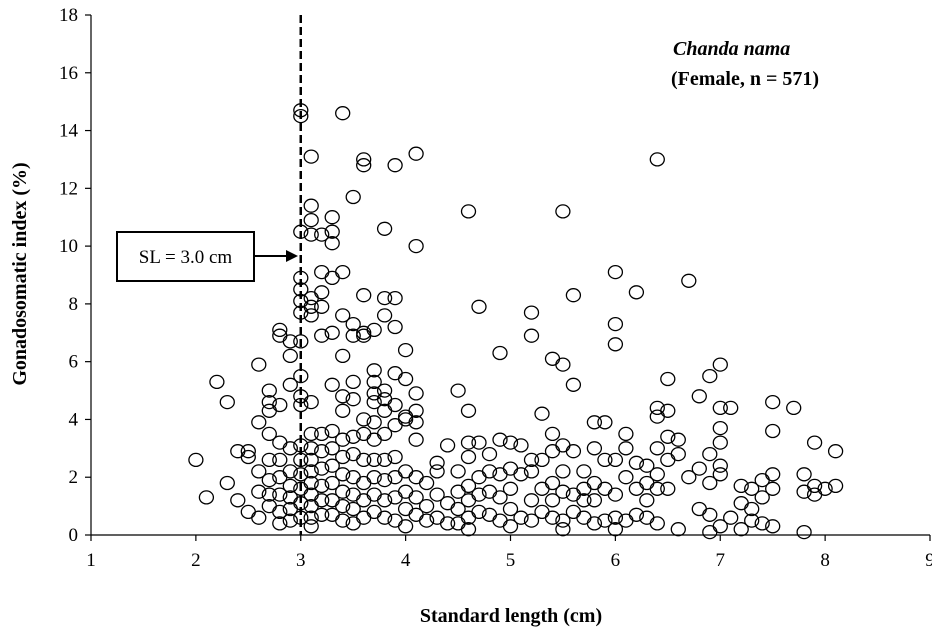 The width and height of the screenshot is (932, 631). I want to click on x-tick-label: 7, so click(721, 560).